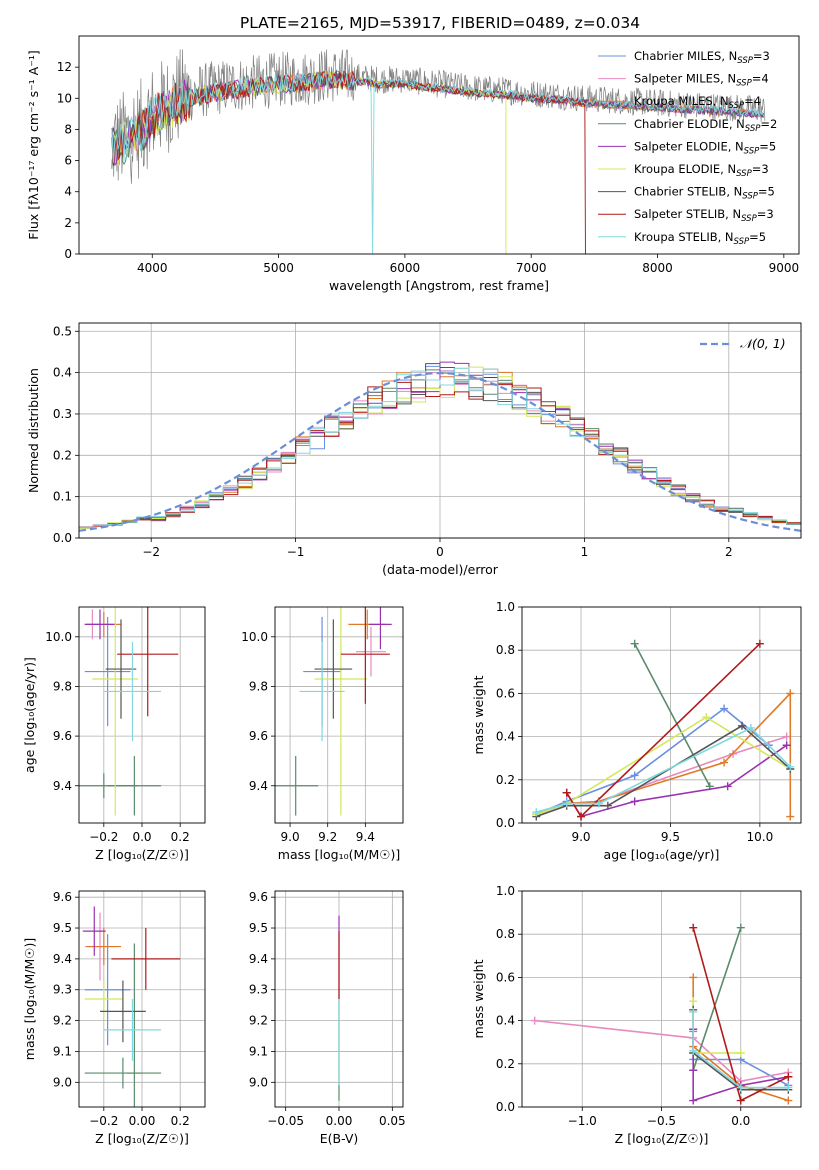 The height and width of the screenshot is (1170, 819). What do you see at coordinates (705, 147) in the screenshot?
I see `legend-entry: Salpeter ELODIE, NSSP=5` at bounding box center [705, 147].